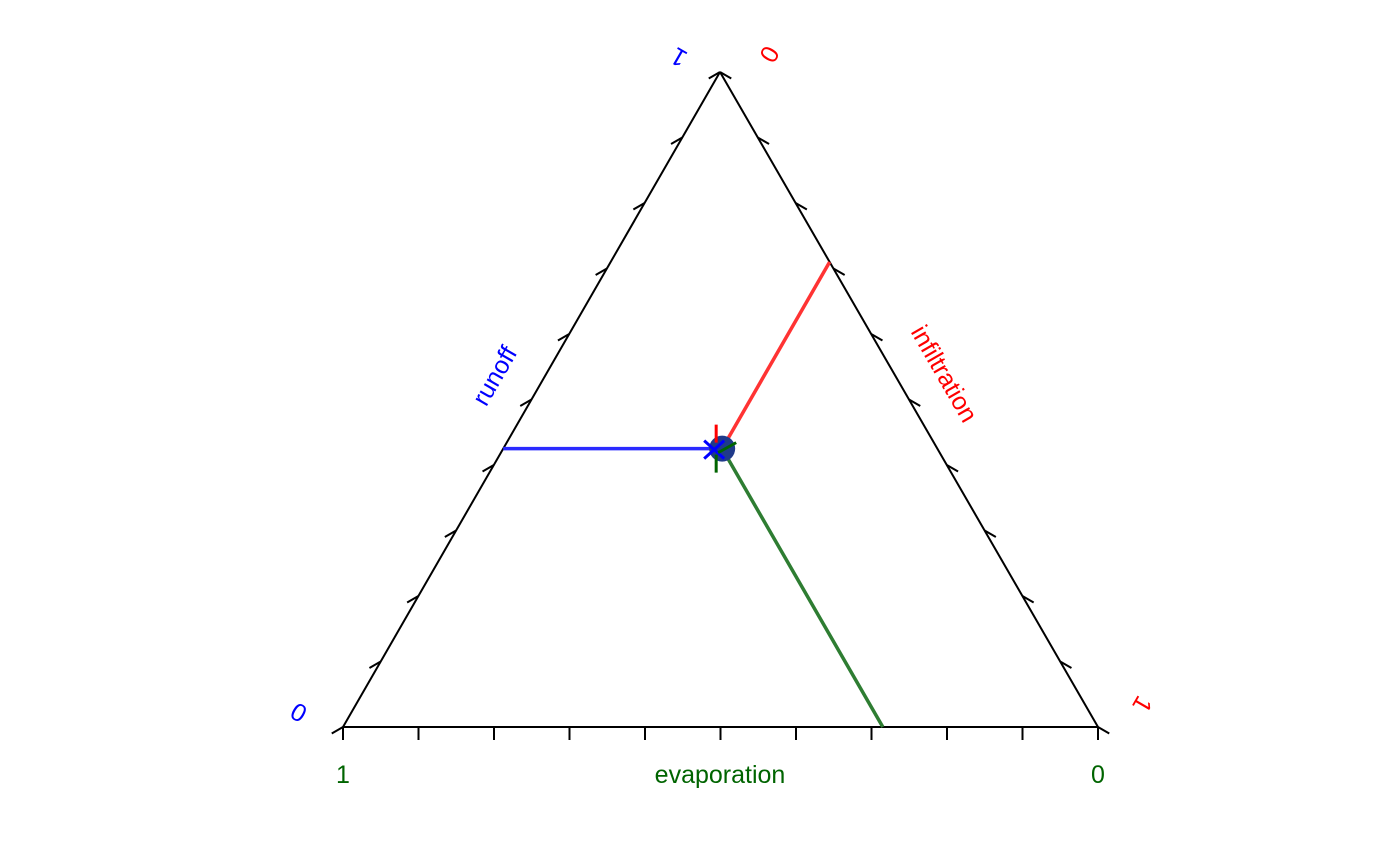 The width and height of the screenshot is (1400, 866). Describe the element at coordinates (727, 447) in the screenshot. I see `evaporation-marker` at that location.